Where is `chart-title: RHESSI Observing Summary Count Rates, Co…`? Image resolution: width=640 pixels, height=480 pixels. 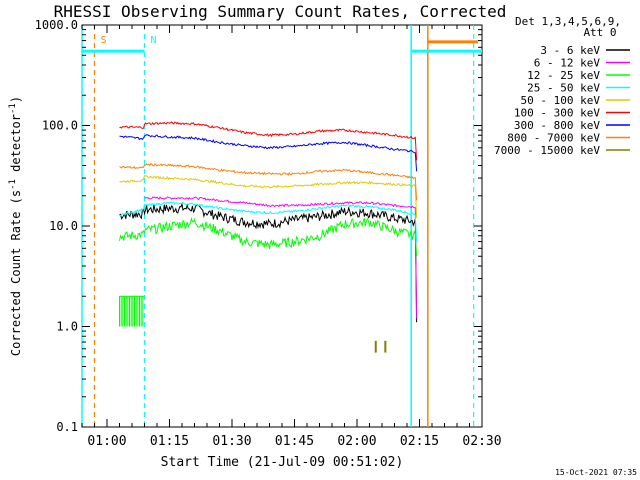
chart-title: RHESSI Observing Summary Count Rates, Co… is located at coordinates (280, 11).